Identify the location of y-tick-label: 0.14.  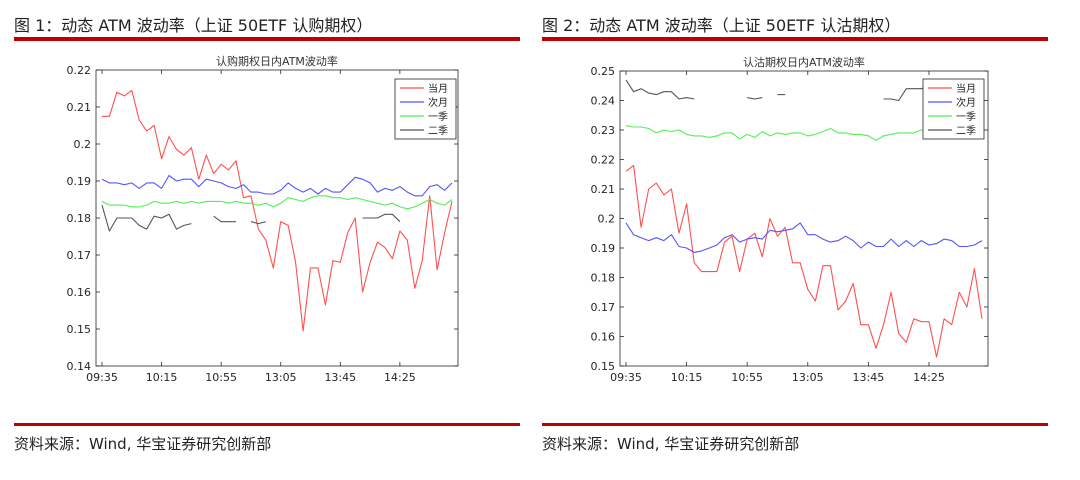
(79, 366).